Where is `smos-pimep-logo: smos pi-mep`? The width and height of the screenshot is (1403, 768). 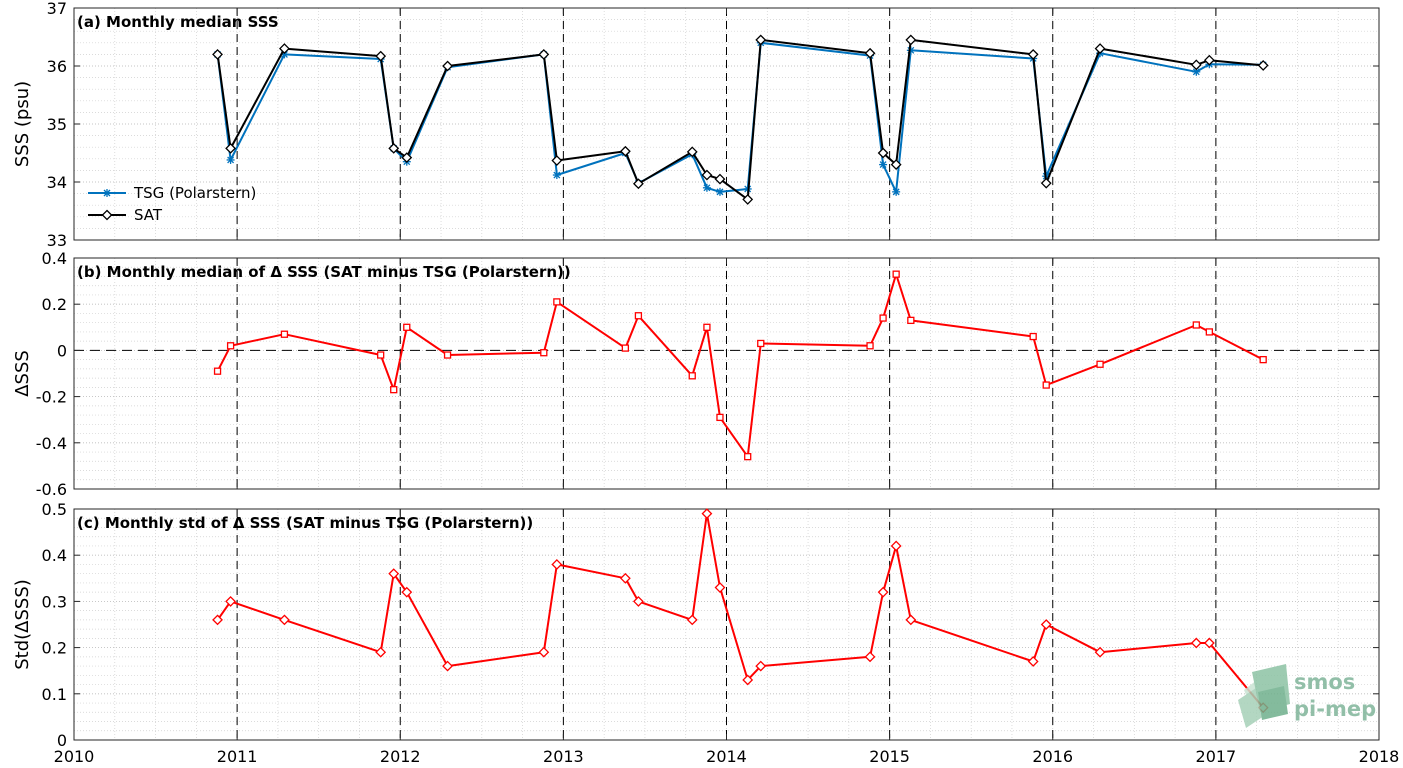
smos-pimep-logo: smos pi-mep is located at coordinates (1307, 696).